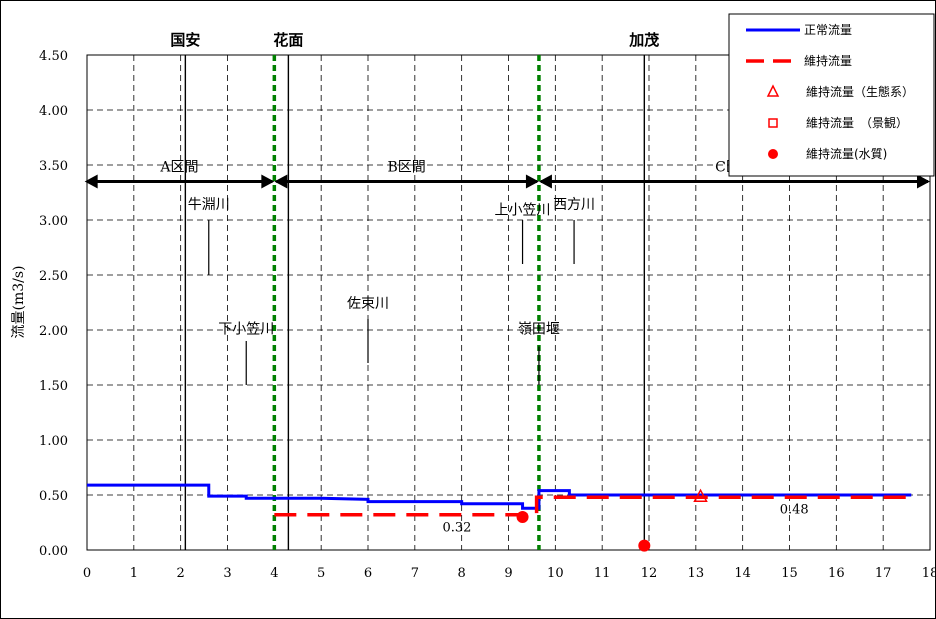 This screenshot has height=619, width=936. I want to click on x-tick-label: 11, so click(602, 573).